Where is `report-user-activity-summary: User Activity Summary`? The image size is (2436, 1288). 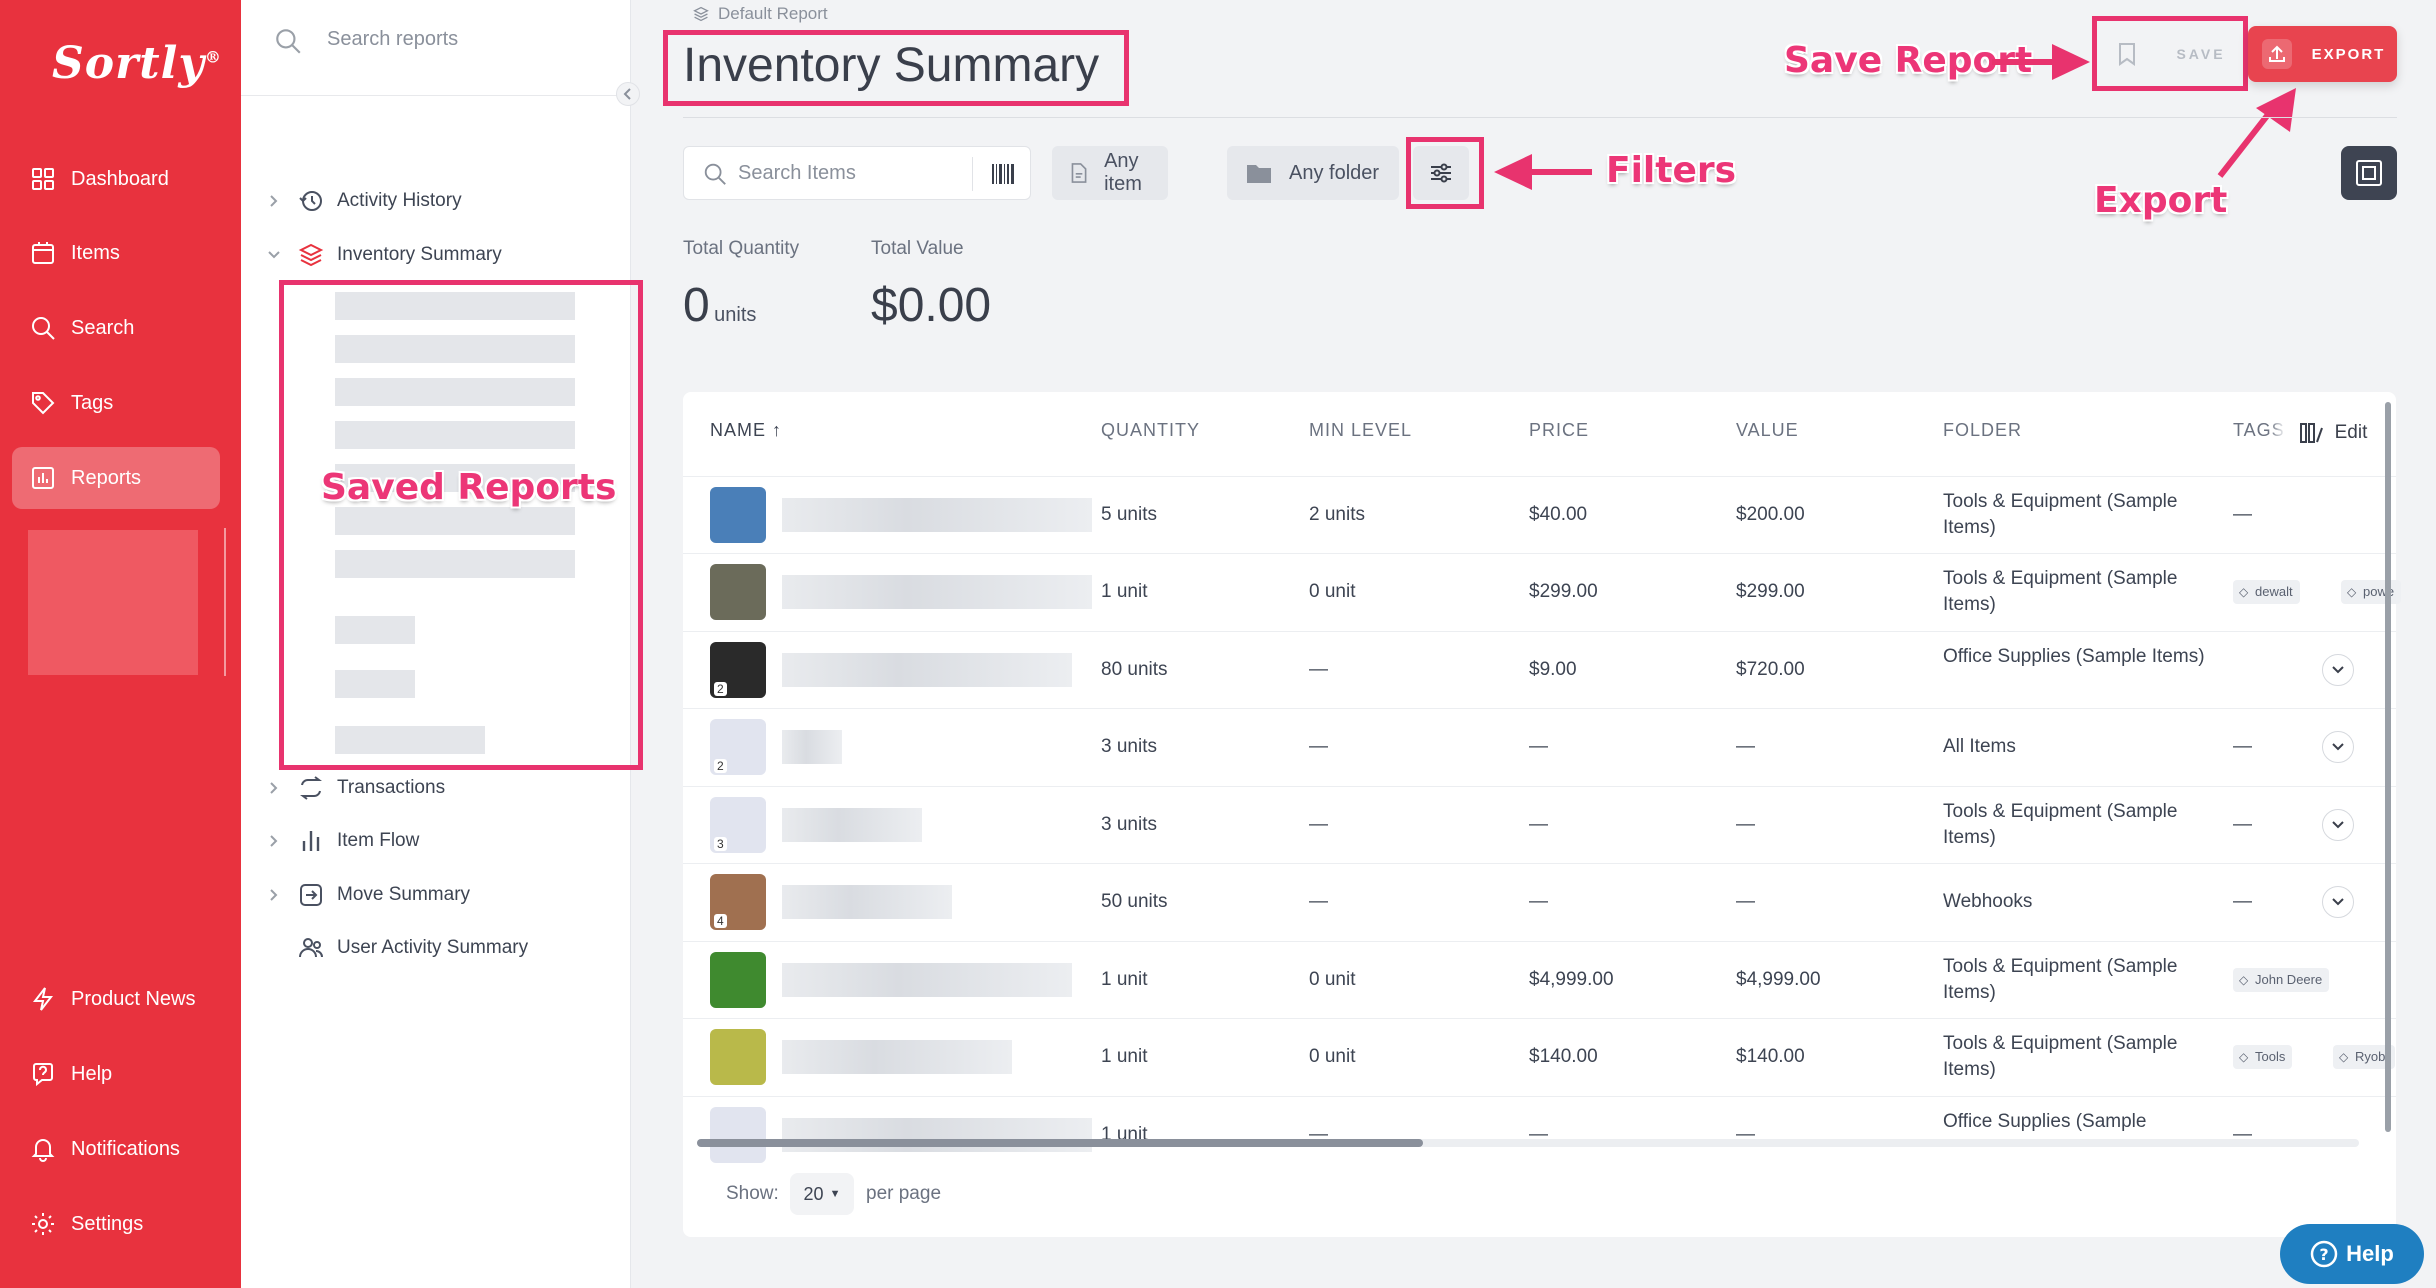
report-user-activity-summary: User Activity Summary is located at coordinates (396, 948).